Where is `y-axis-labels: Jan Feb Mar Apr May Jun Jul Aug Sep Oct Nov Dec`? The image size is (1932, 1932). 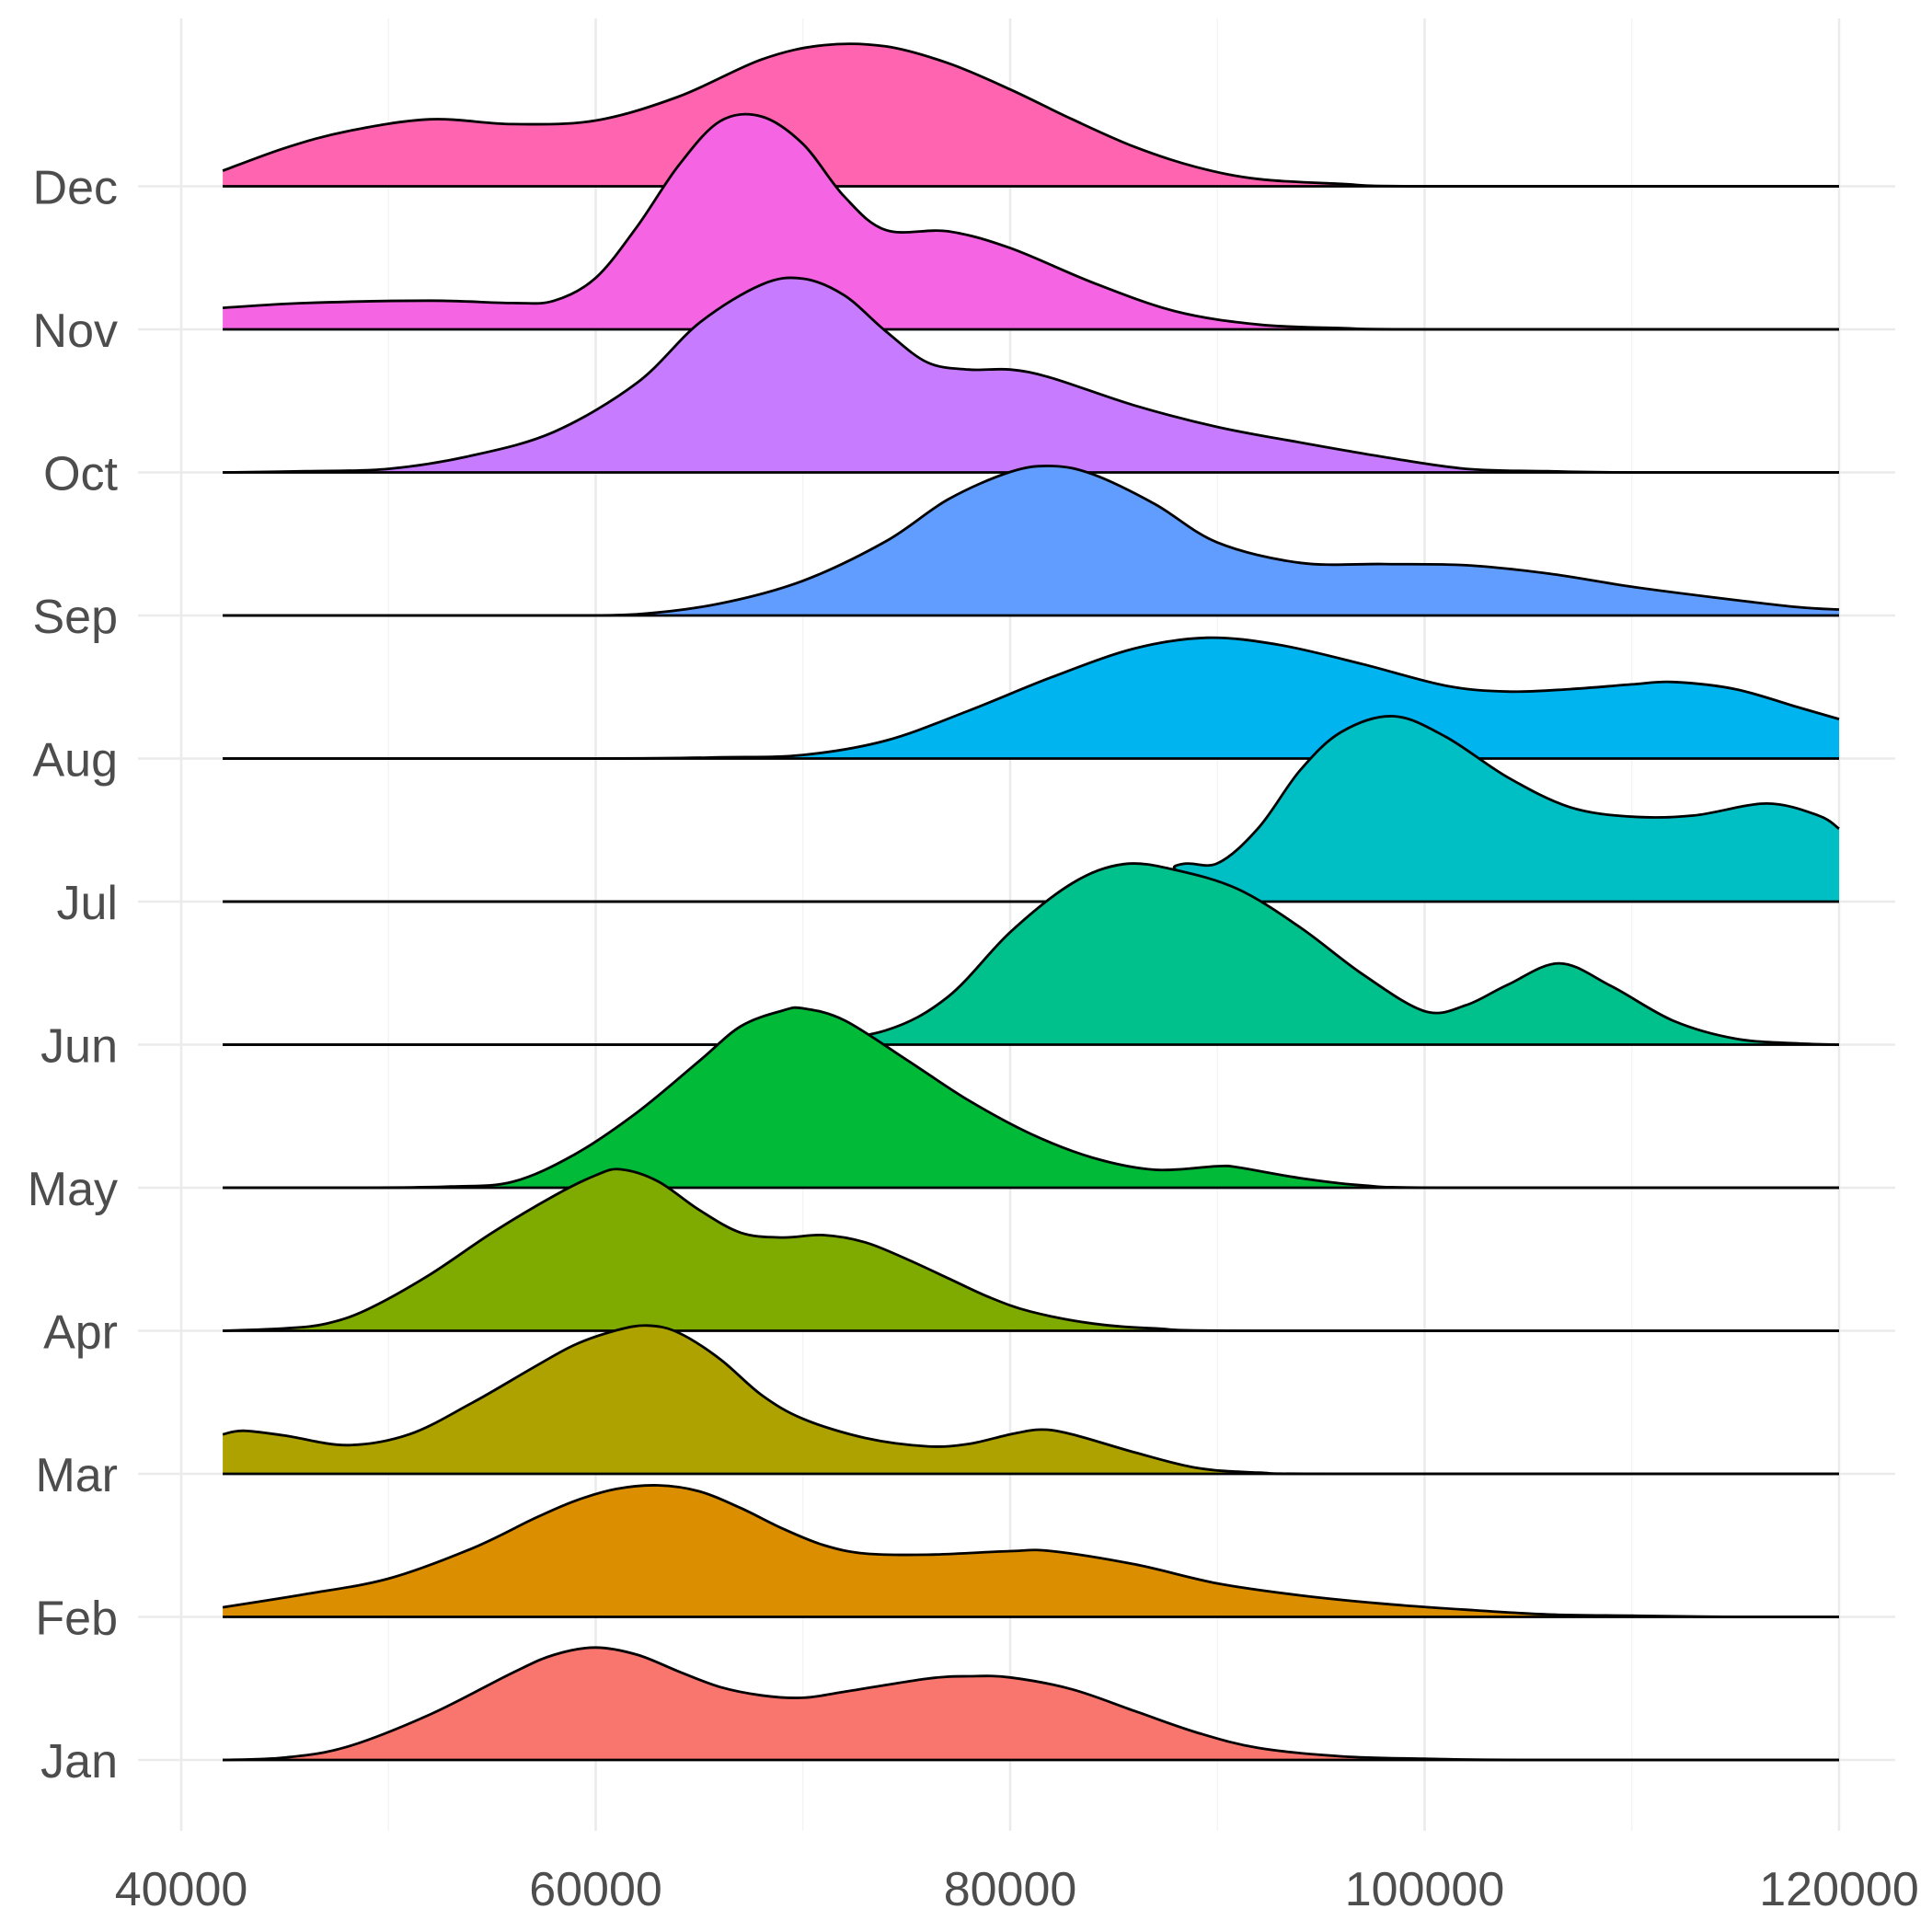 y-axis-labels: Jan Feb Mar Apr May Jun Jul Aug Sep Oct Nov Dec is located at coordinates (73, 975).